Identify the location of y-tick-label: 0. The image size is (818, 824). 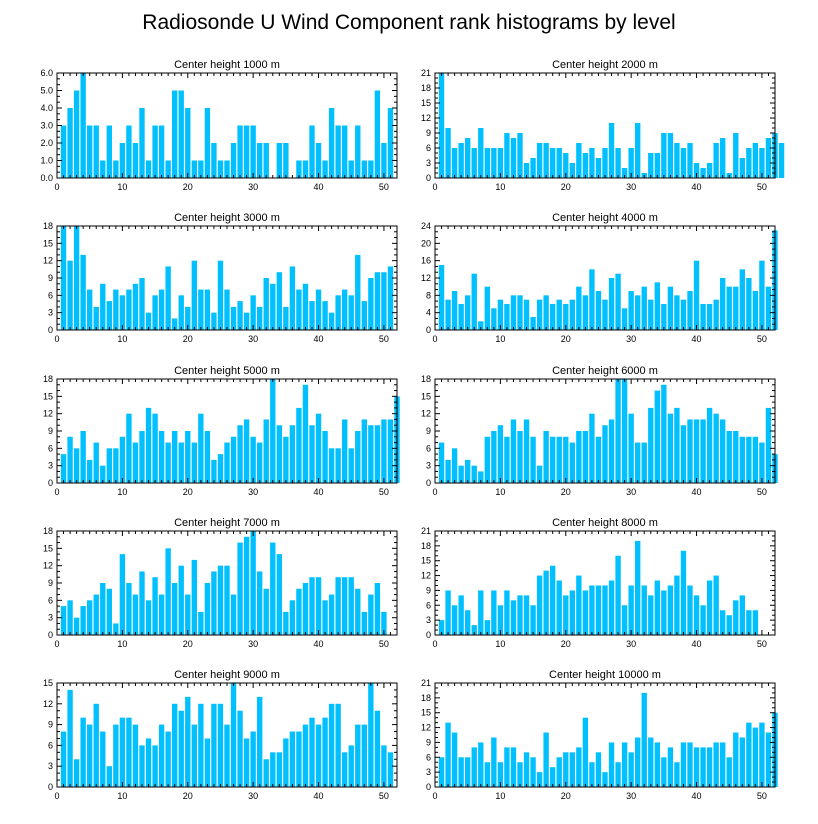
(50, 787).